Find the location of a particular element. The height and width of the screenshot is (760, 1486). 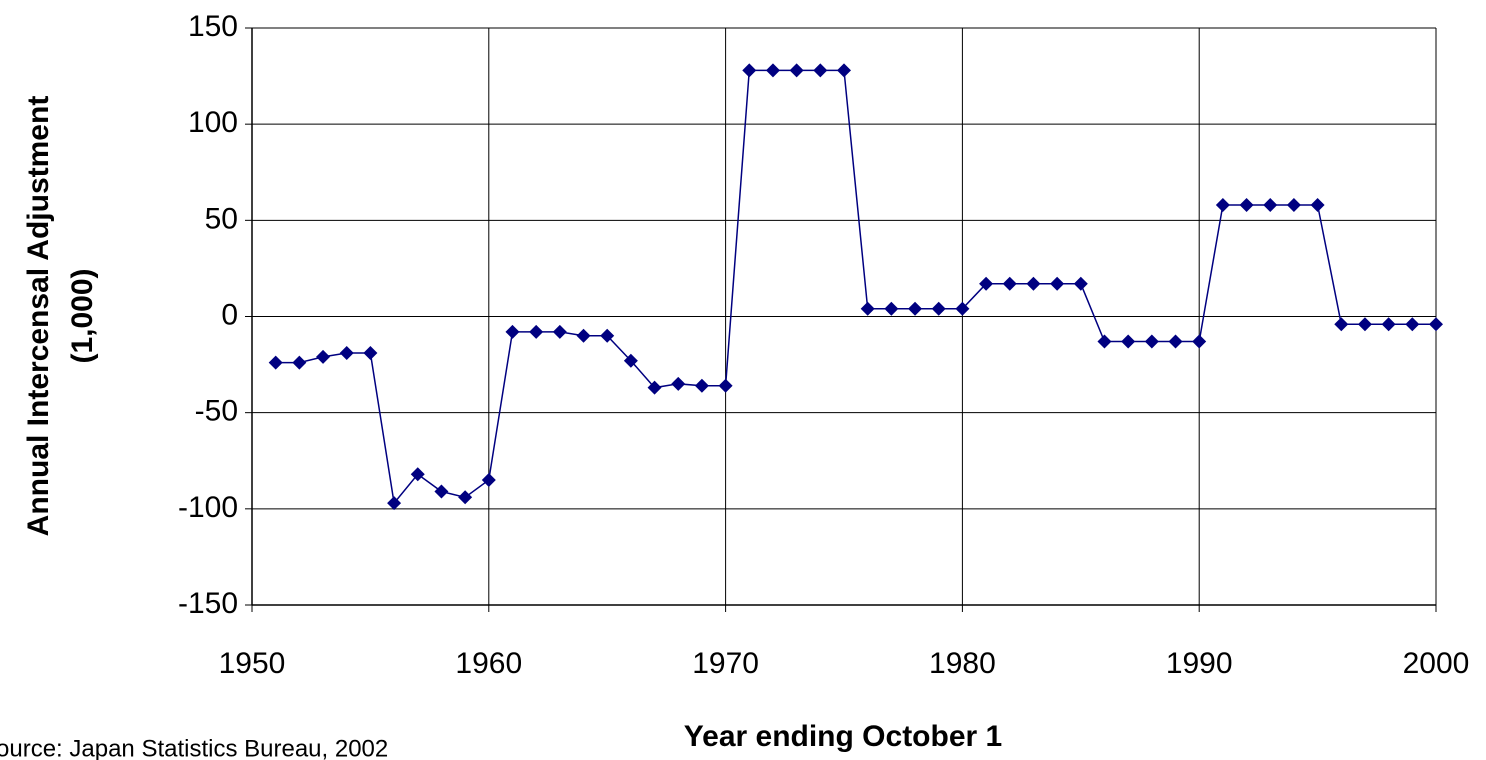

y-axis-title: Annual Intercensal Adjustment is located at coordinates (38, 316).